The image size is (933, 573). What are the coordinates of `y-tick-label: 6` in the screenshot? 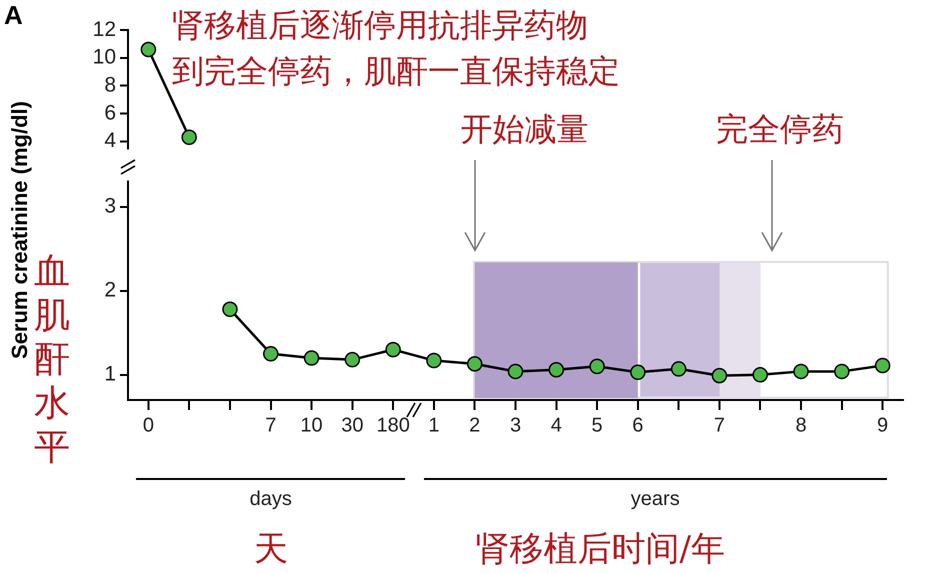 It's located at (110, 112).